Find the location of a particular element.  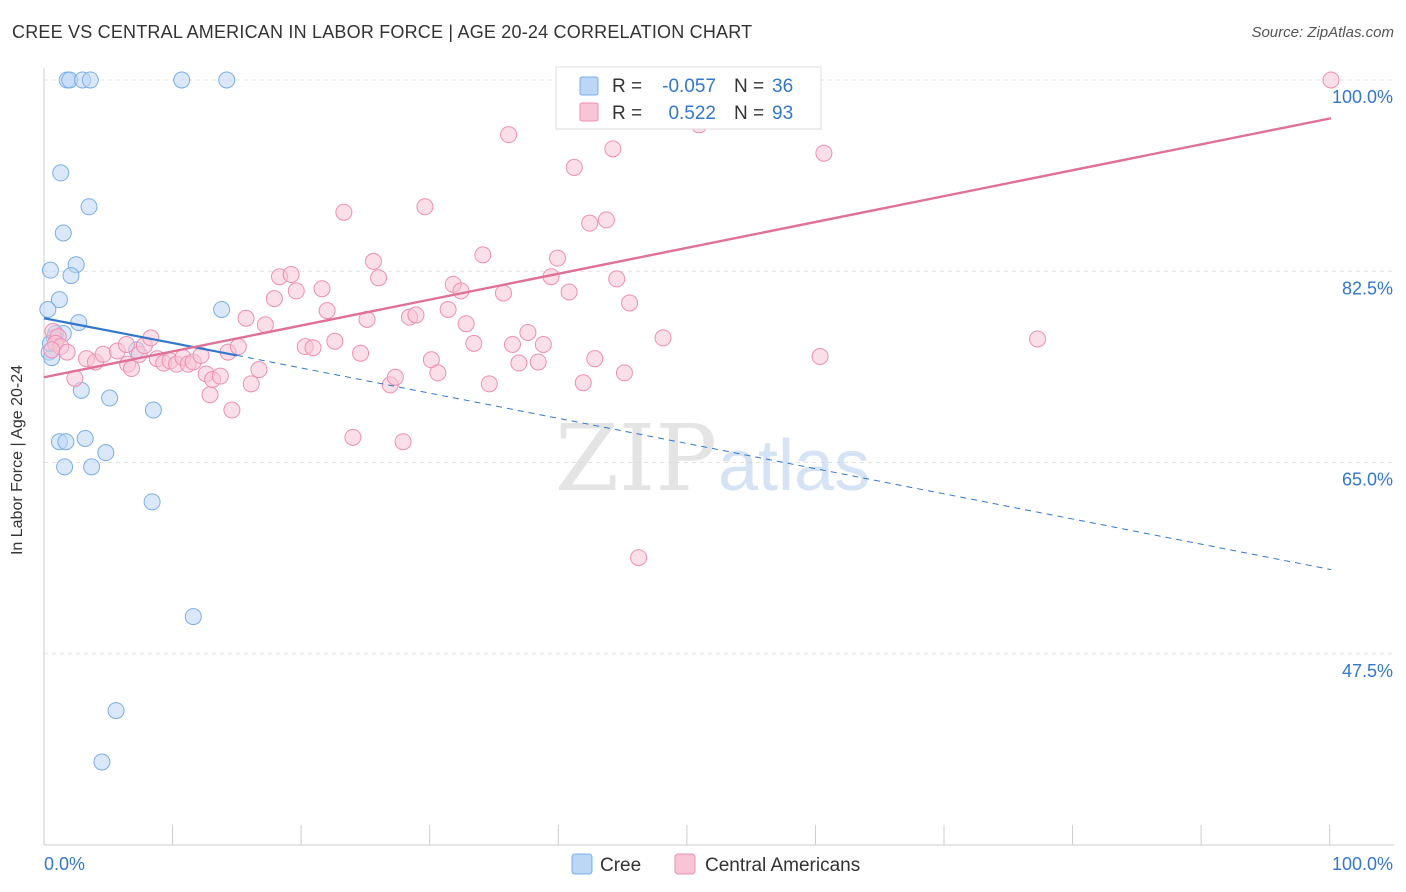

legend-r-value-cree: -0.057 is located at coordinates (689, 86).